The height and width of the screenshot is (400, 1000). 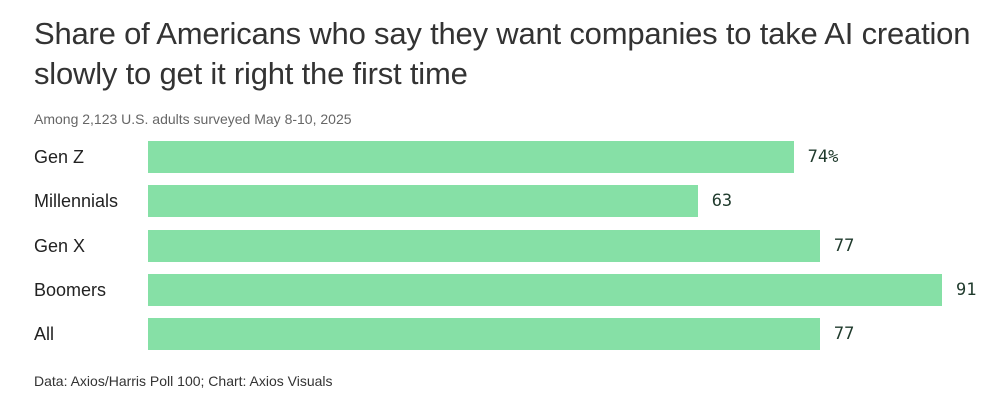 I want to click on category-label-millennials: Millennials, so click(x=76, y=201).